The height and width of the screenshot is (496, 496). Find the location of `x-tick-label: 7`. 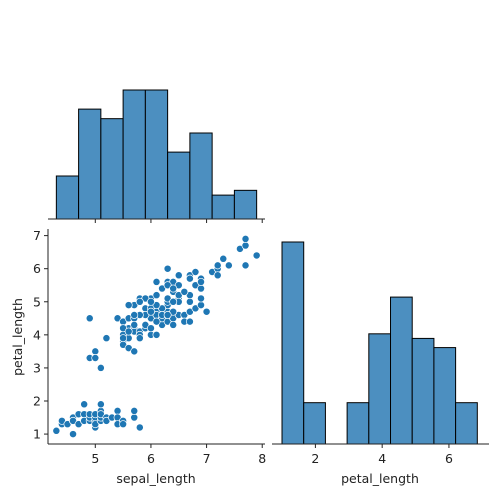

x-tick-label: 7 is located at coordinates (207, 458).